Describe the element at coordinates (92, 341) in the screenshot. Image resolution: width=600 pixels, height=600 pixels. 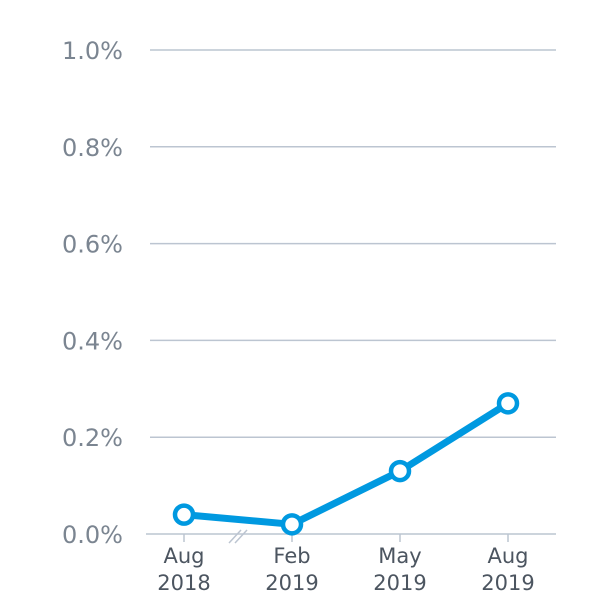
I see `y-tick-label: 0.4%` at that location.